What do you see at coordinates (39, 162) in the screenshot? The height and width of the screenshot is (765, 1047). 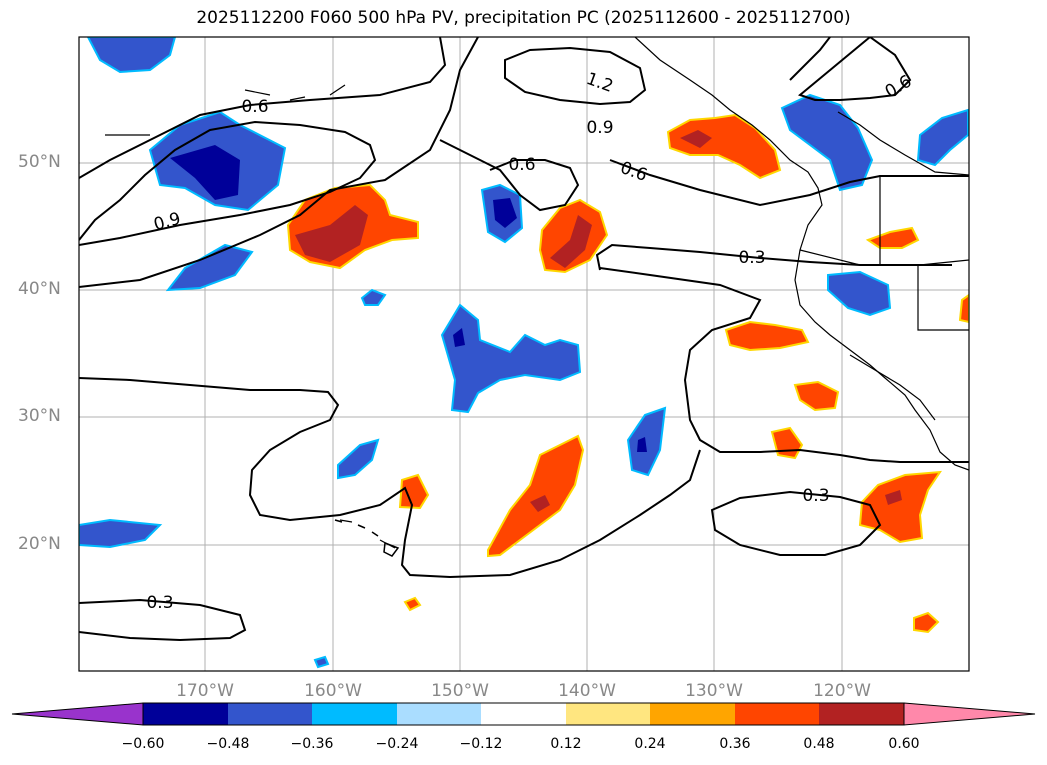 I see `lat-label: 50°N` at bounding box center [39, 162].